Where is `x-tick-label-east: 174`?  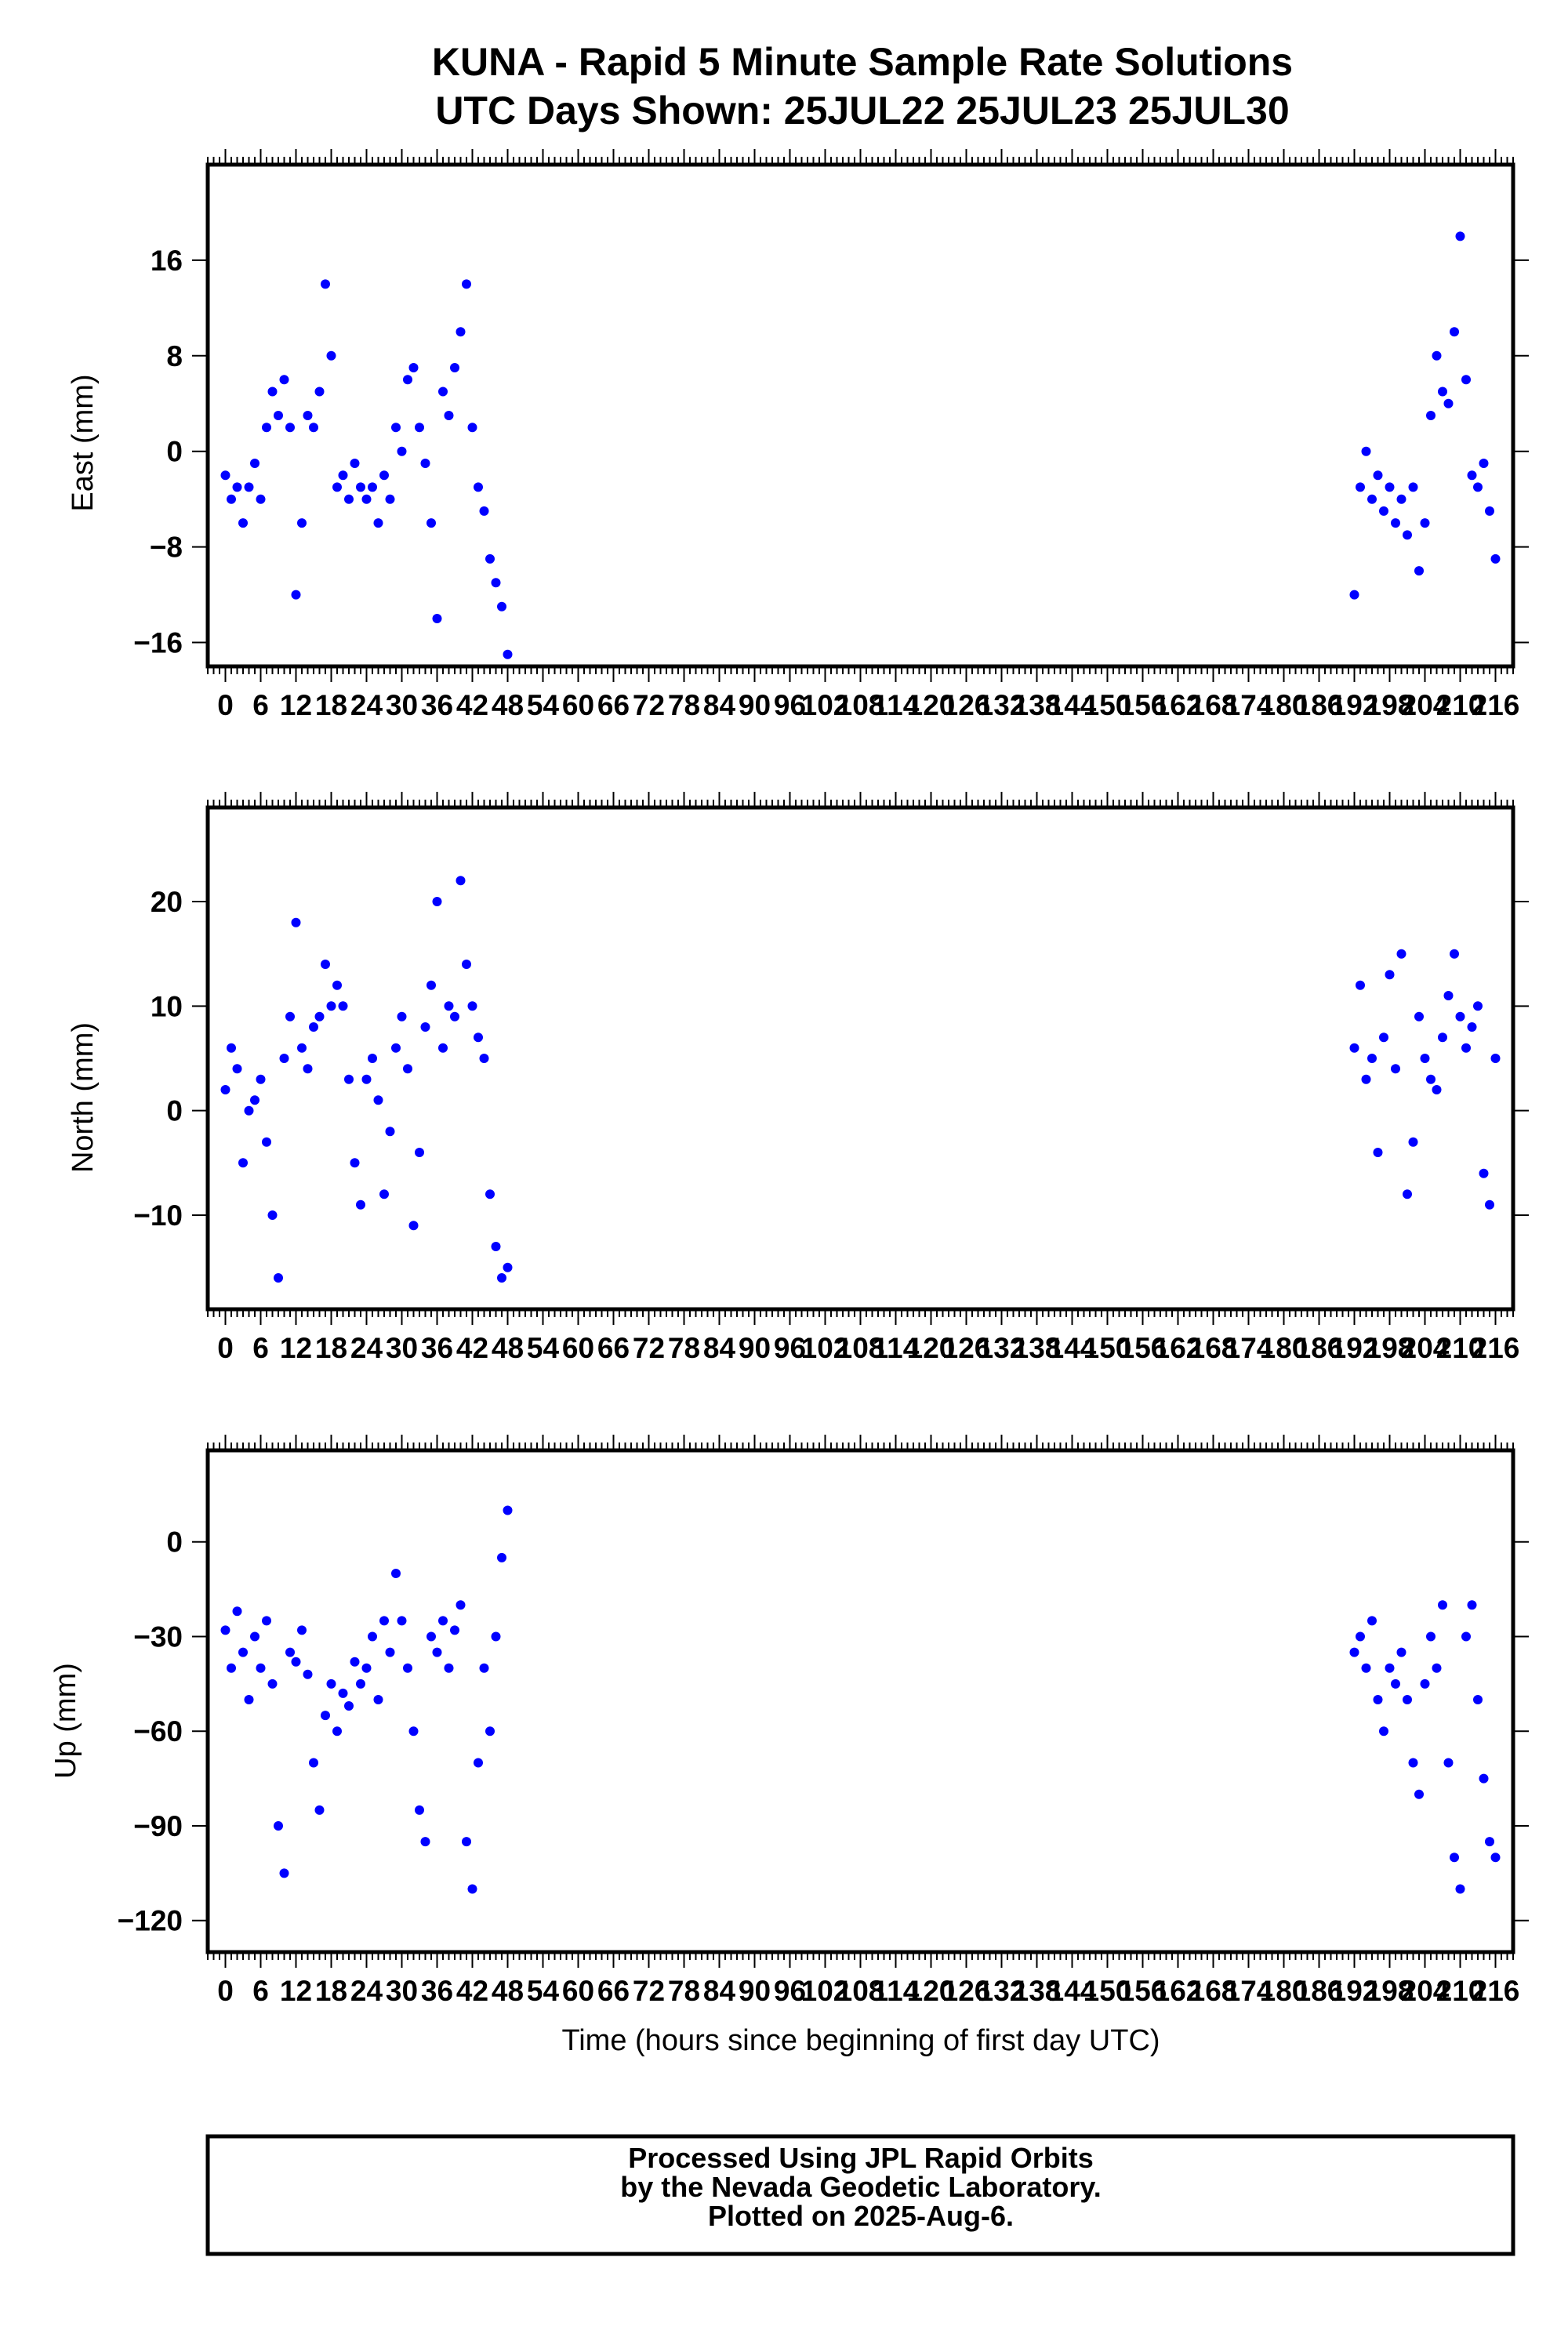 x-tick-label-east: 174 is located at coordinates (1249, 705).